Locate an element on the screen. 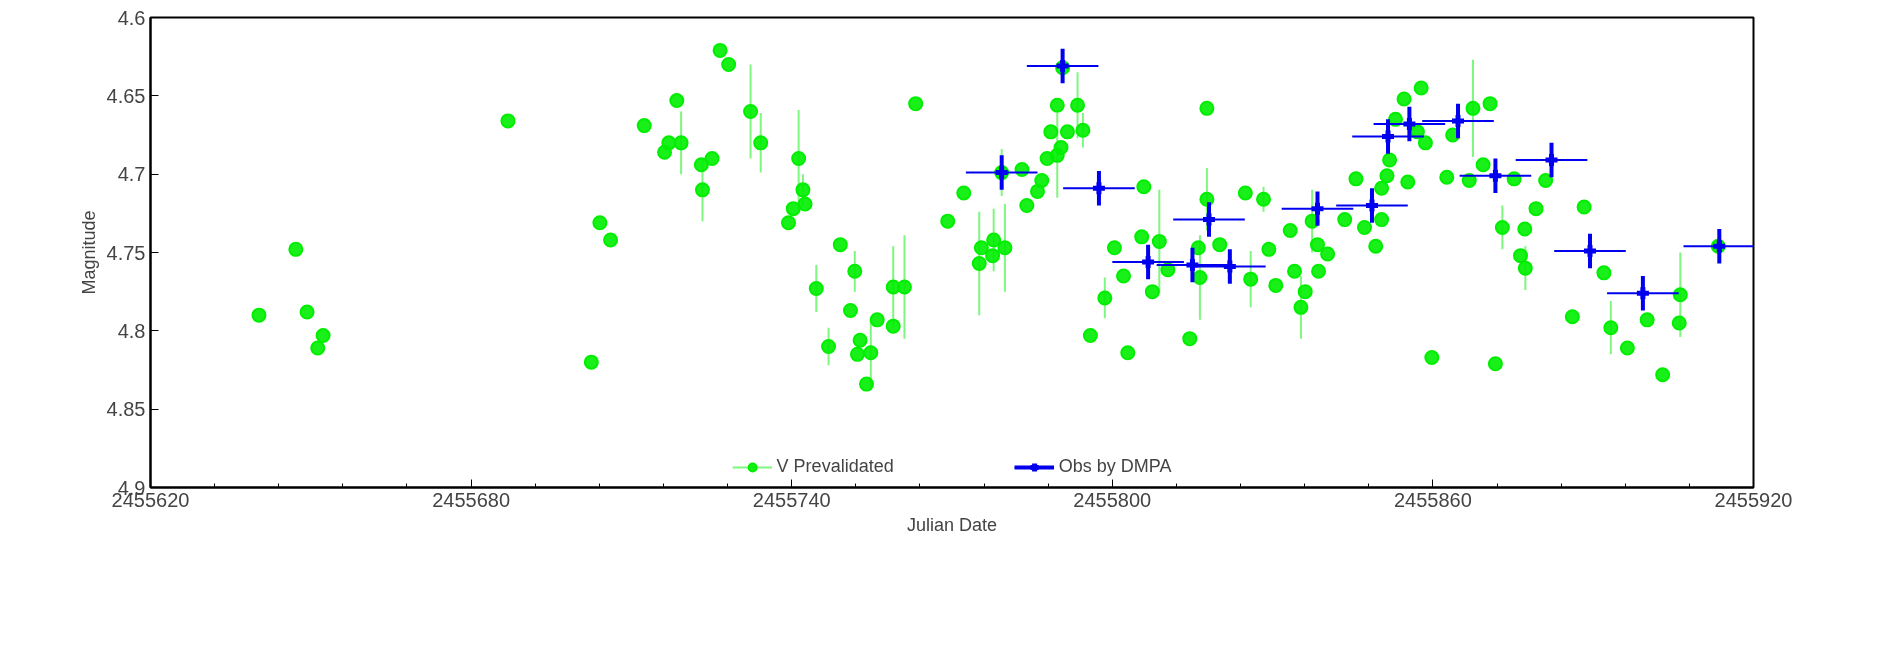 This screenshot has height=667, width=1892. x-tick-label: 2455800 is located at coordinates (1112, 499).